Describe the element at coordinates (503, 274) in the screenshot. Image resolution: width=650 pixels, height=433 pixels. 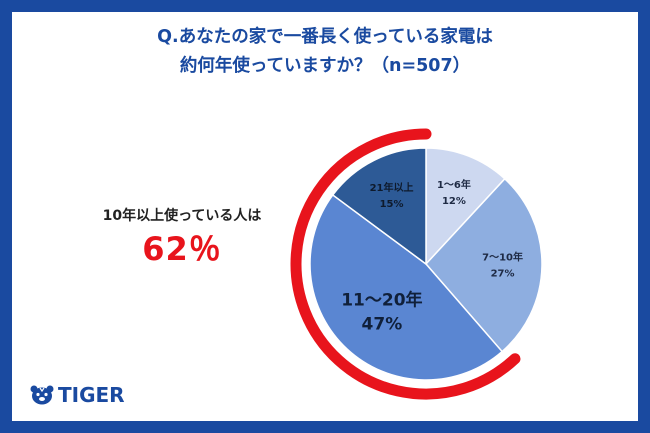
I see `slice-value-1: 27%` at that location.